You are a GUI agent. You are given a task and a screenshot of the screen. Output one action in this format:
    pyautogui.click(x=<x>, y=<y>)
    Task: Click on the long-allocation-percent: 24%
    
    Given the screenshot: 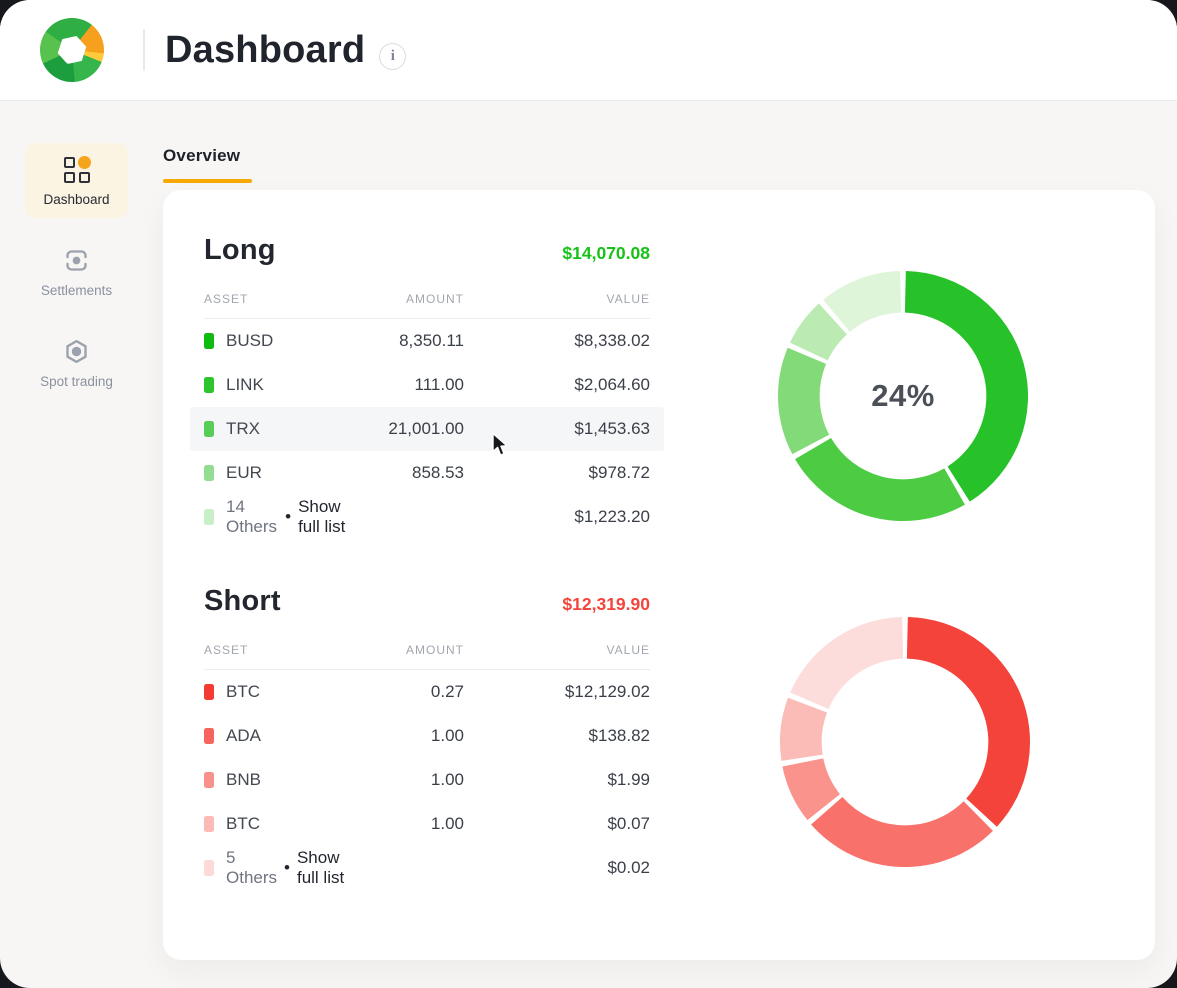 What is the action you would take?
    pyautogui.click(x=903, y=395)
    